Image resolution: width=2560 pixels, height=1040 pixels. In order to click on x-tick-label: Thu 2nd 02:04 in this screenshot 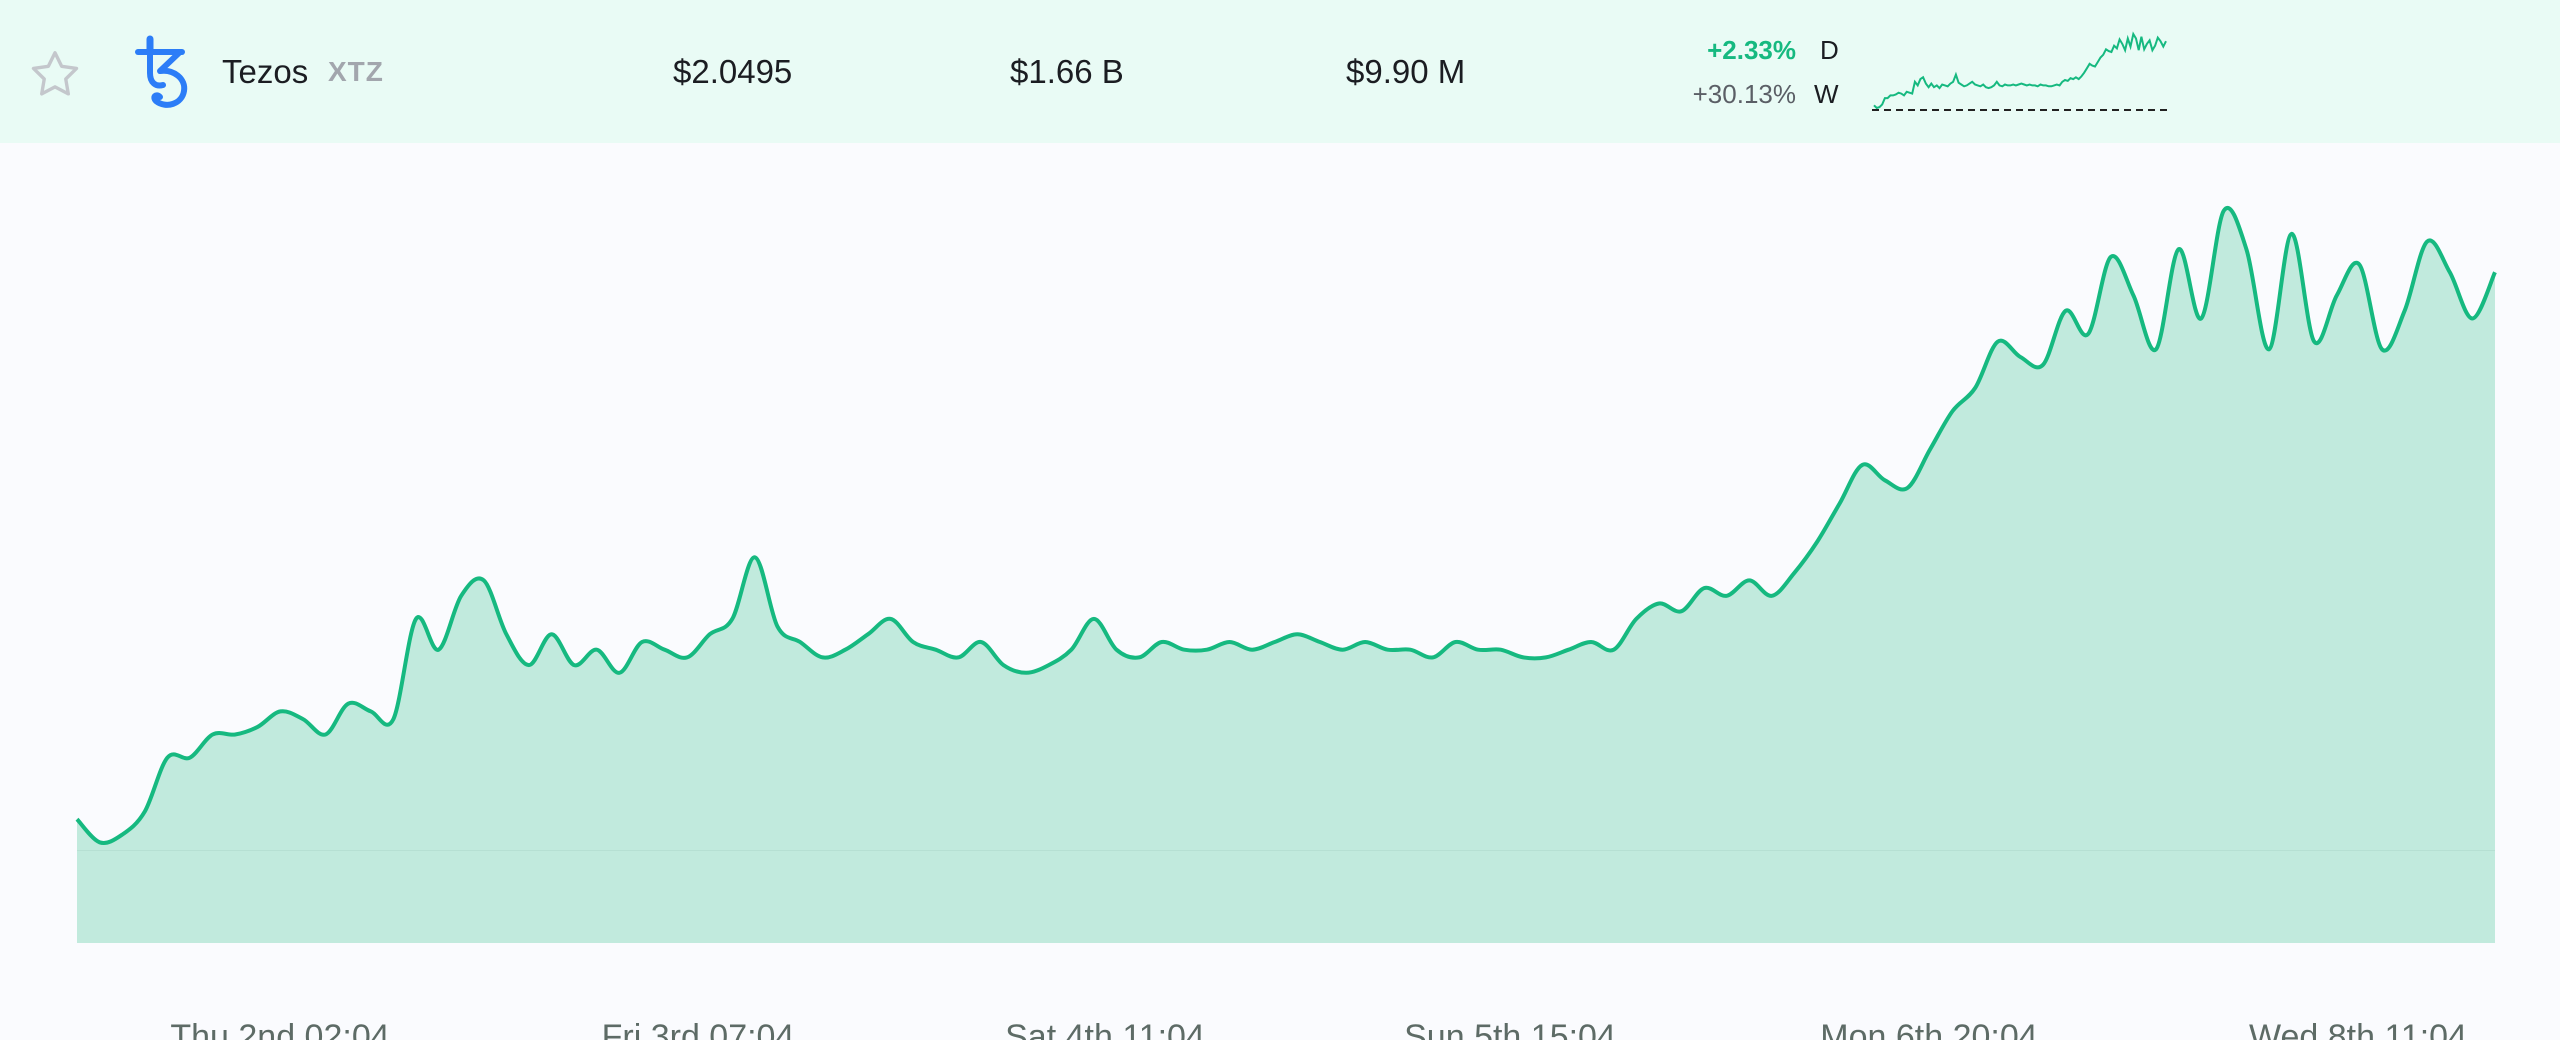, I will do `click(280, 1029)`.